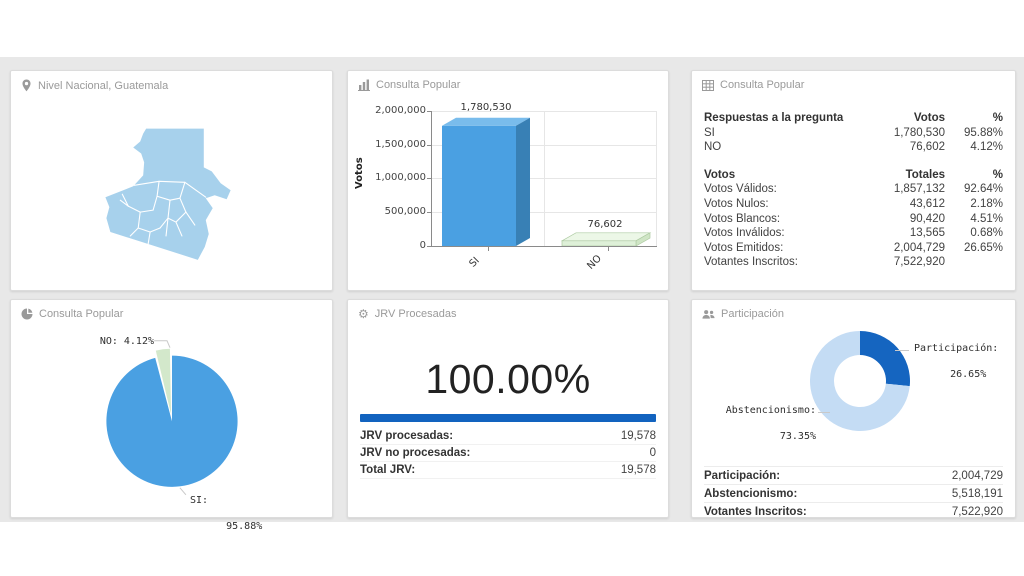  I want to click on participation-donut, so click(860, 381).